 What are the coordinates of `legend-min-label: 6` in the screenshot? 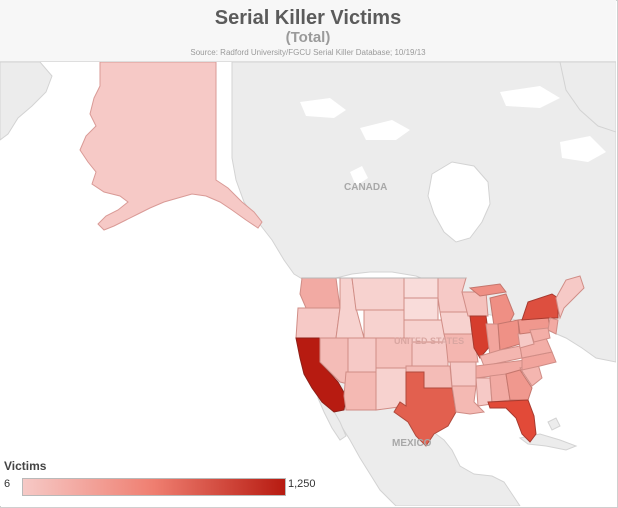 It's located at (7, 484).